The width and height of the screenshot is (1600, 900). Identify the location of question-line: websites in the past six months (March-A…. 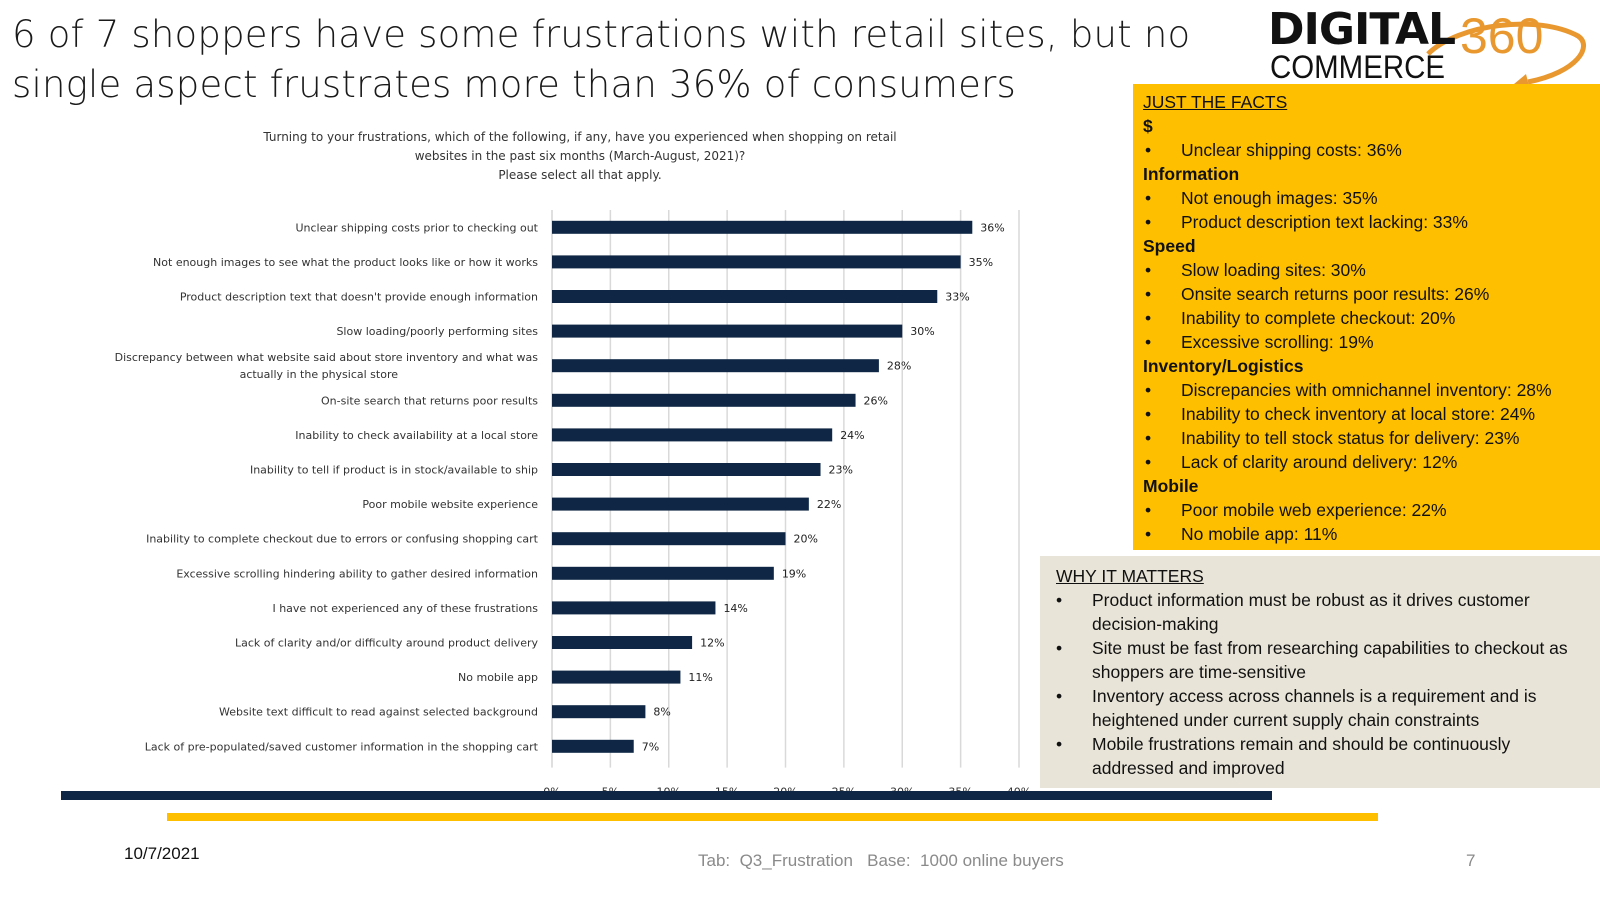
(580, 156).